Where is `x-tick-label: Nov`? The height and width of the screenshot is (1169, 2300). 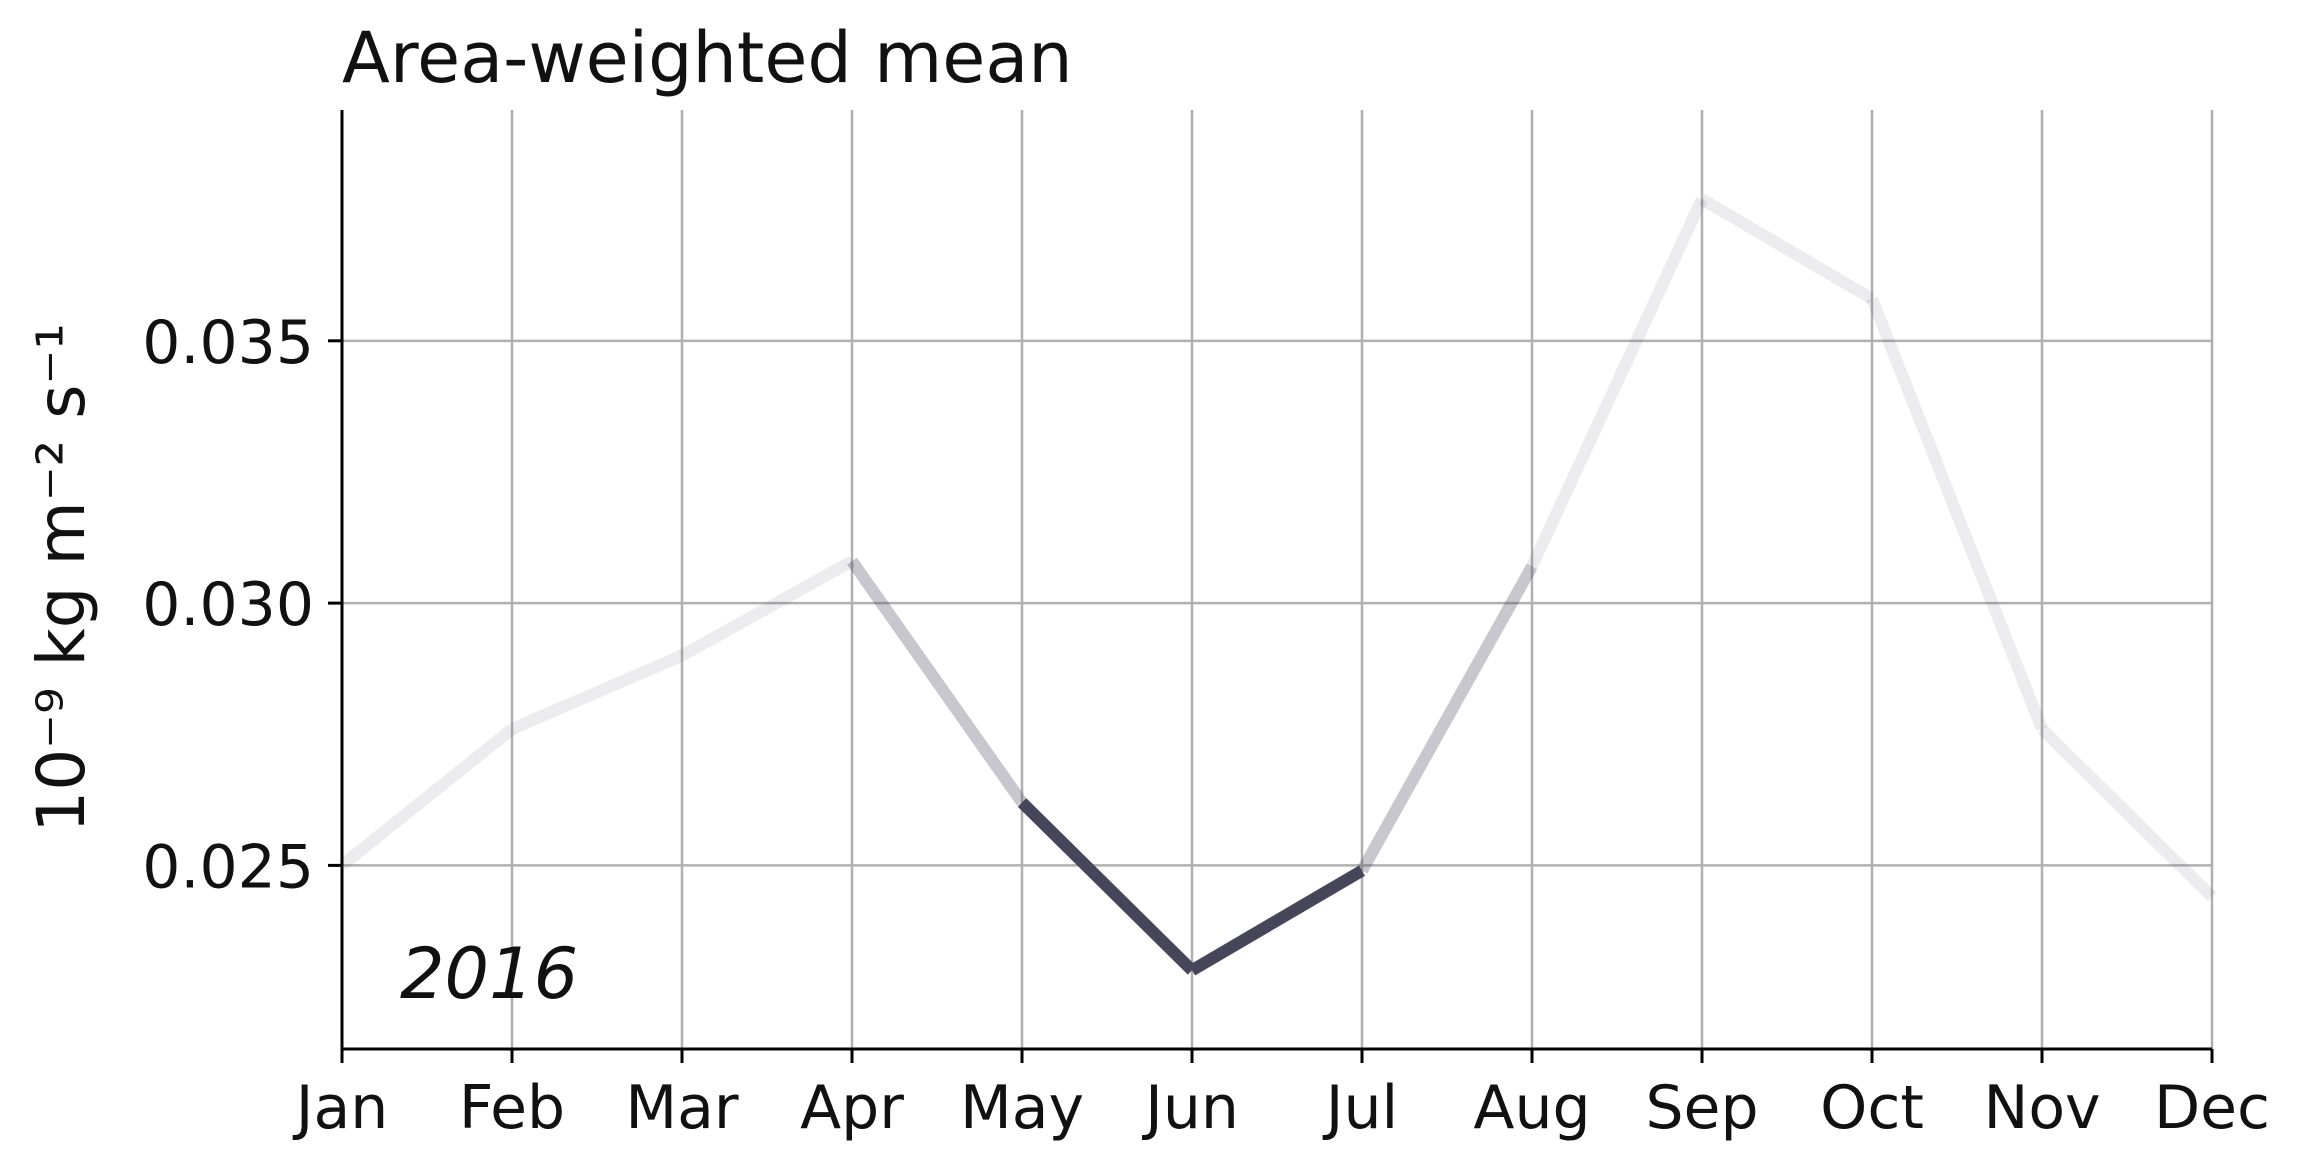
x-tick-label: Nov is located at coordinates (2041, 1108).